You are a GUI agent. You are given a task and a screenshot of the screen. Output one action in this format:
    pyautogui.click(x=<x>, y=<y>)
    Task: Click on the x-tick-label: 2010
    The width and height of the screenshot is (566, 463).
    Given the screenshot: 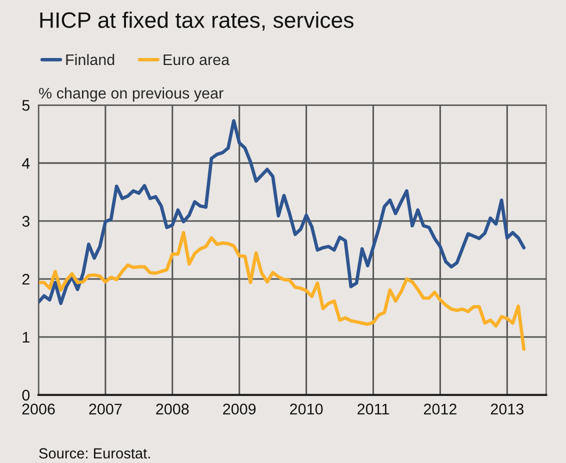 What is the action you would take?
    pyautogui.click(x=306, y=409)
    